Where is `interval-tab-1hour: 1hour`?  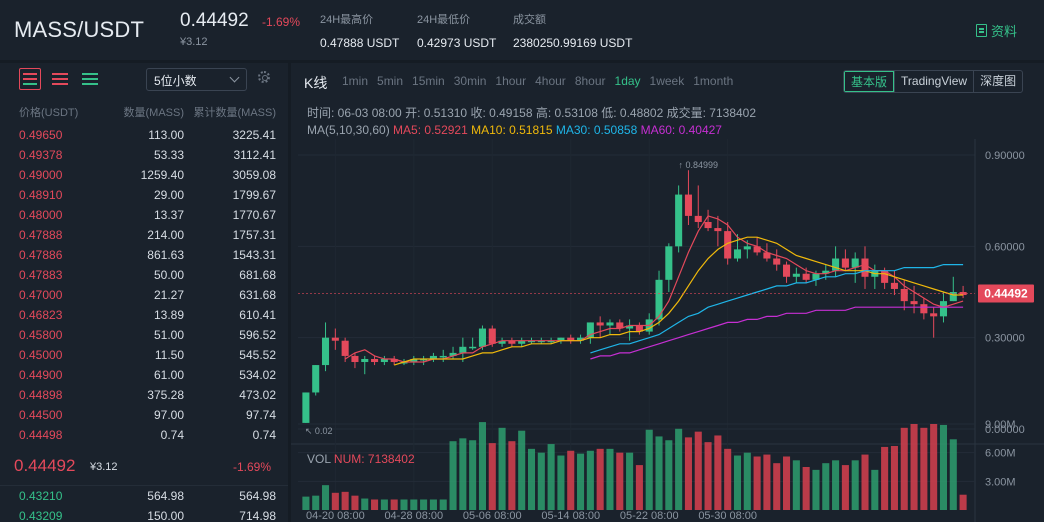 interval-tab-1hour: 1hour is located at coordinates (511, 81).